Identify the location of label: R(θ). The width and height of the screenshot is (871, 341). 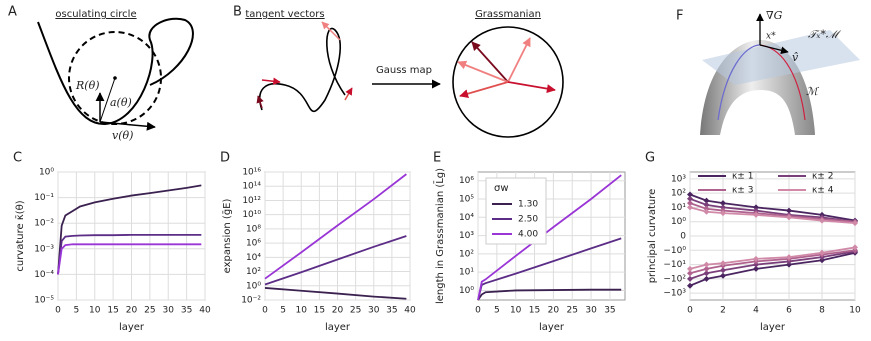
(87, 85).